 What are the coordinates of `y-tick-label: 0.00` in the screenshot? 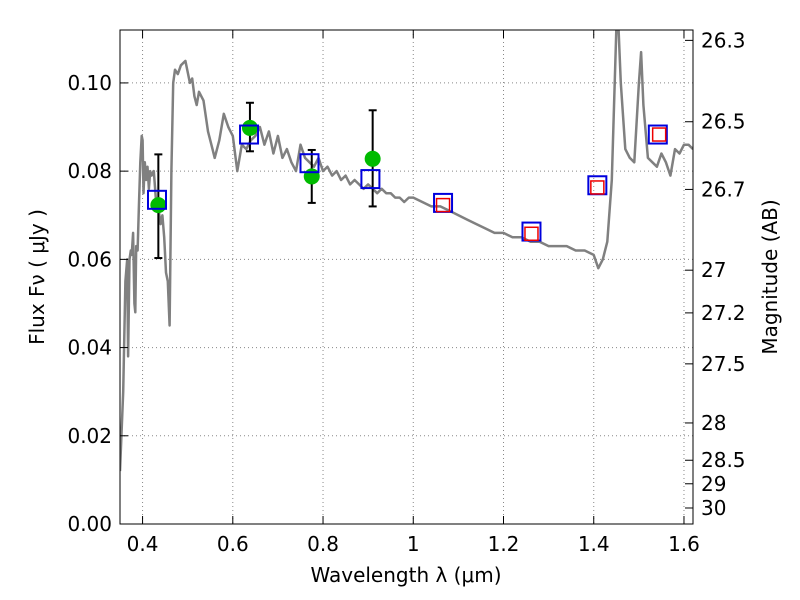 It's located at (89, 524).